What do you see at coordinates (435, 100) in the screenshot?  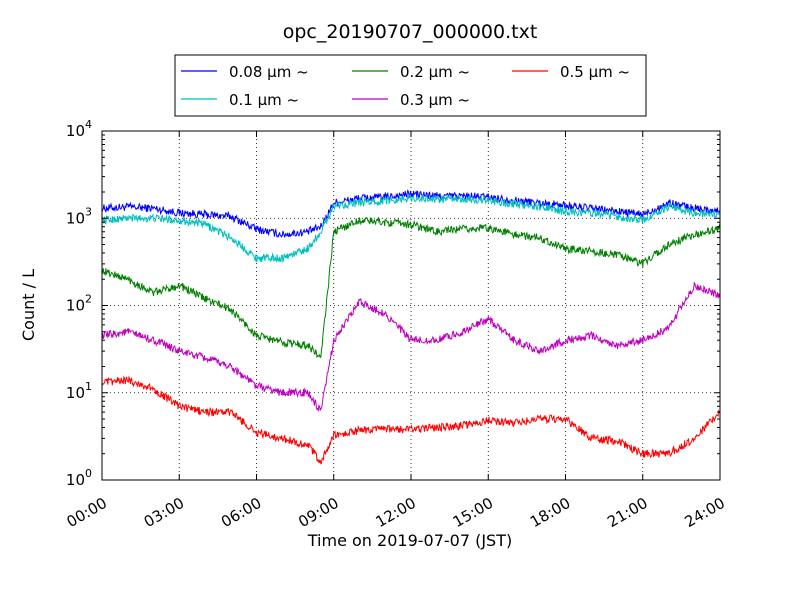 I see `legend-label: 0.3 μm ~` at bounding box center [435, 100].